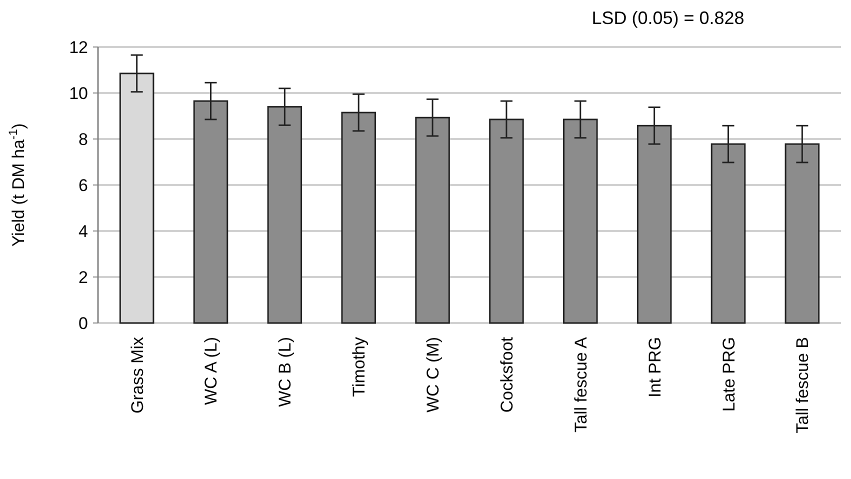  What do you see at coordinates (728, 374) in the screenshot?
I see `x-tick-label: Late PRG` at bounding box center [728, 374].